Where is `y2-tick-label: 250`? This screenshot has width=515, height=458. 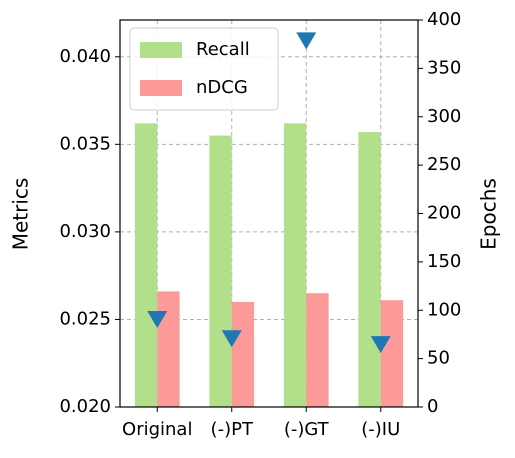 y2-tick-label: 250 is located at coordinates (444, 164).